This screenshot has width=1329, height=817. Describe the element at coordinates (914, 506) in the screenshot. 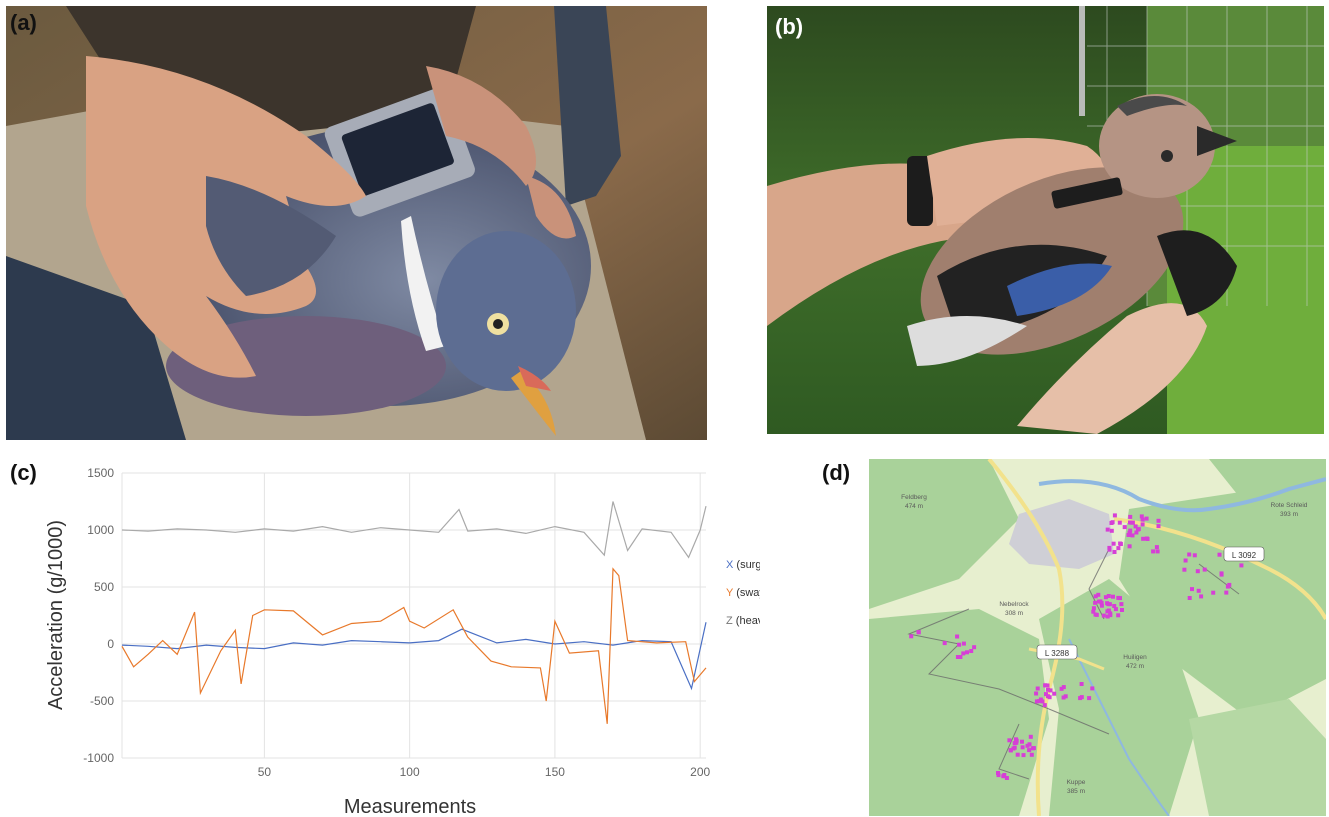

I see `svg-text: 474 m` at that location.